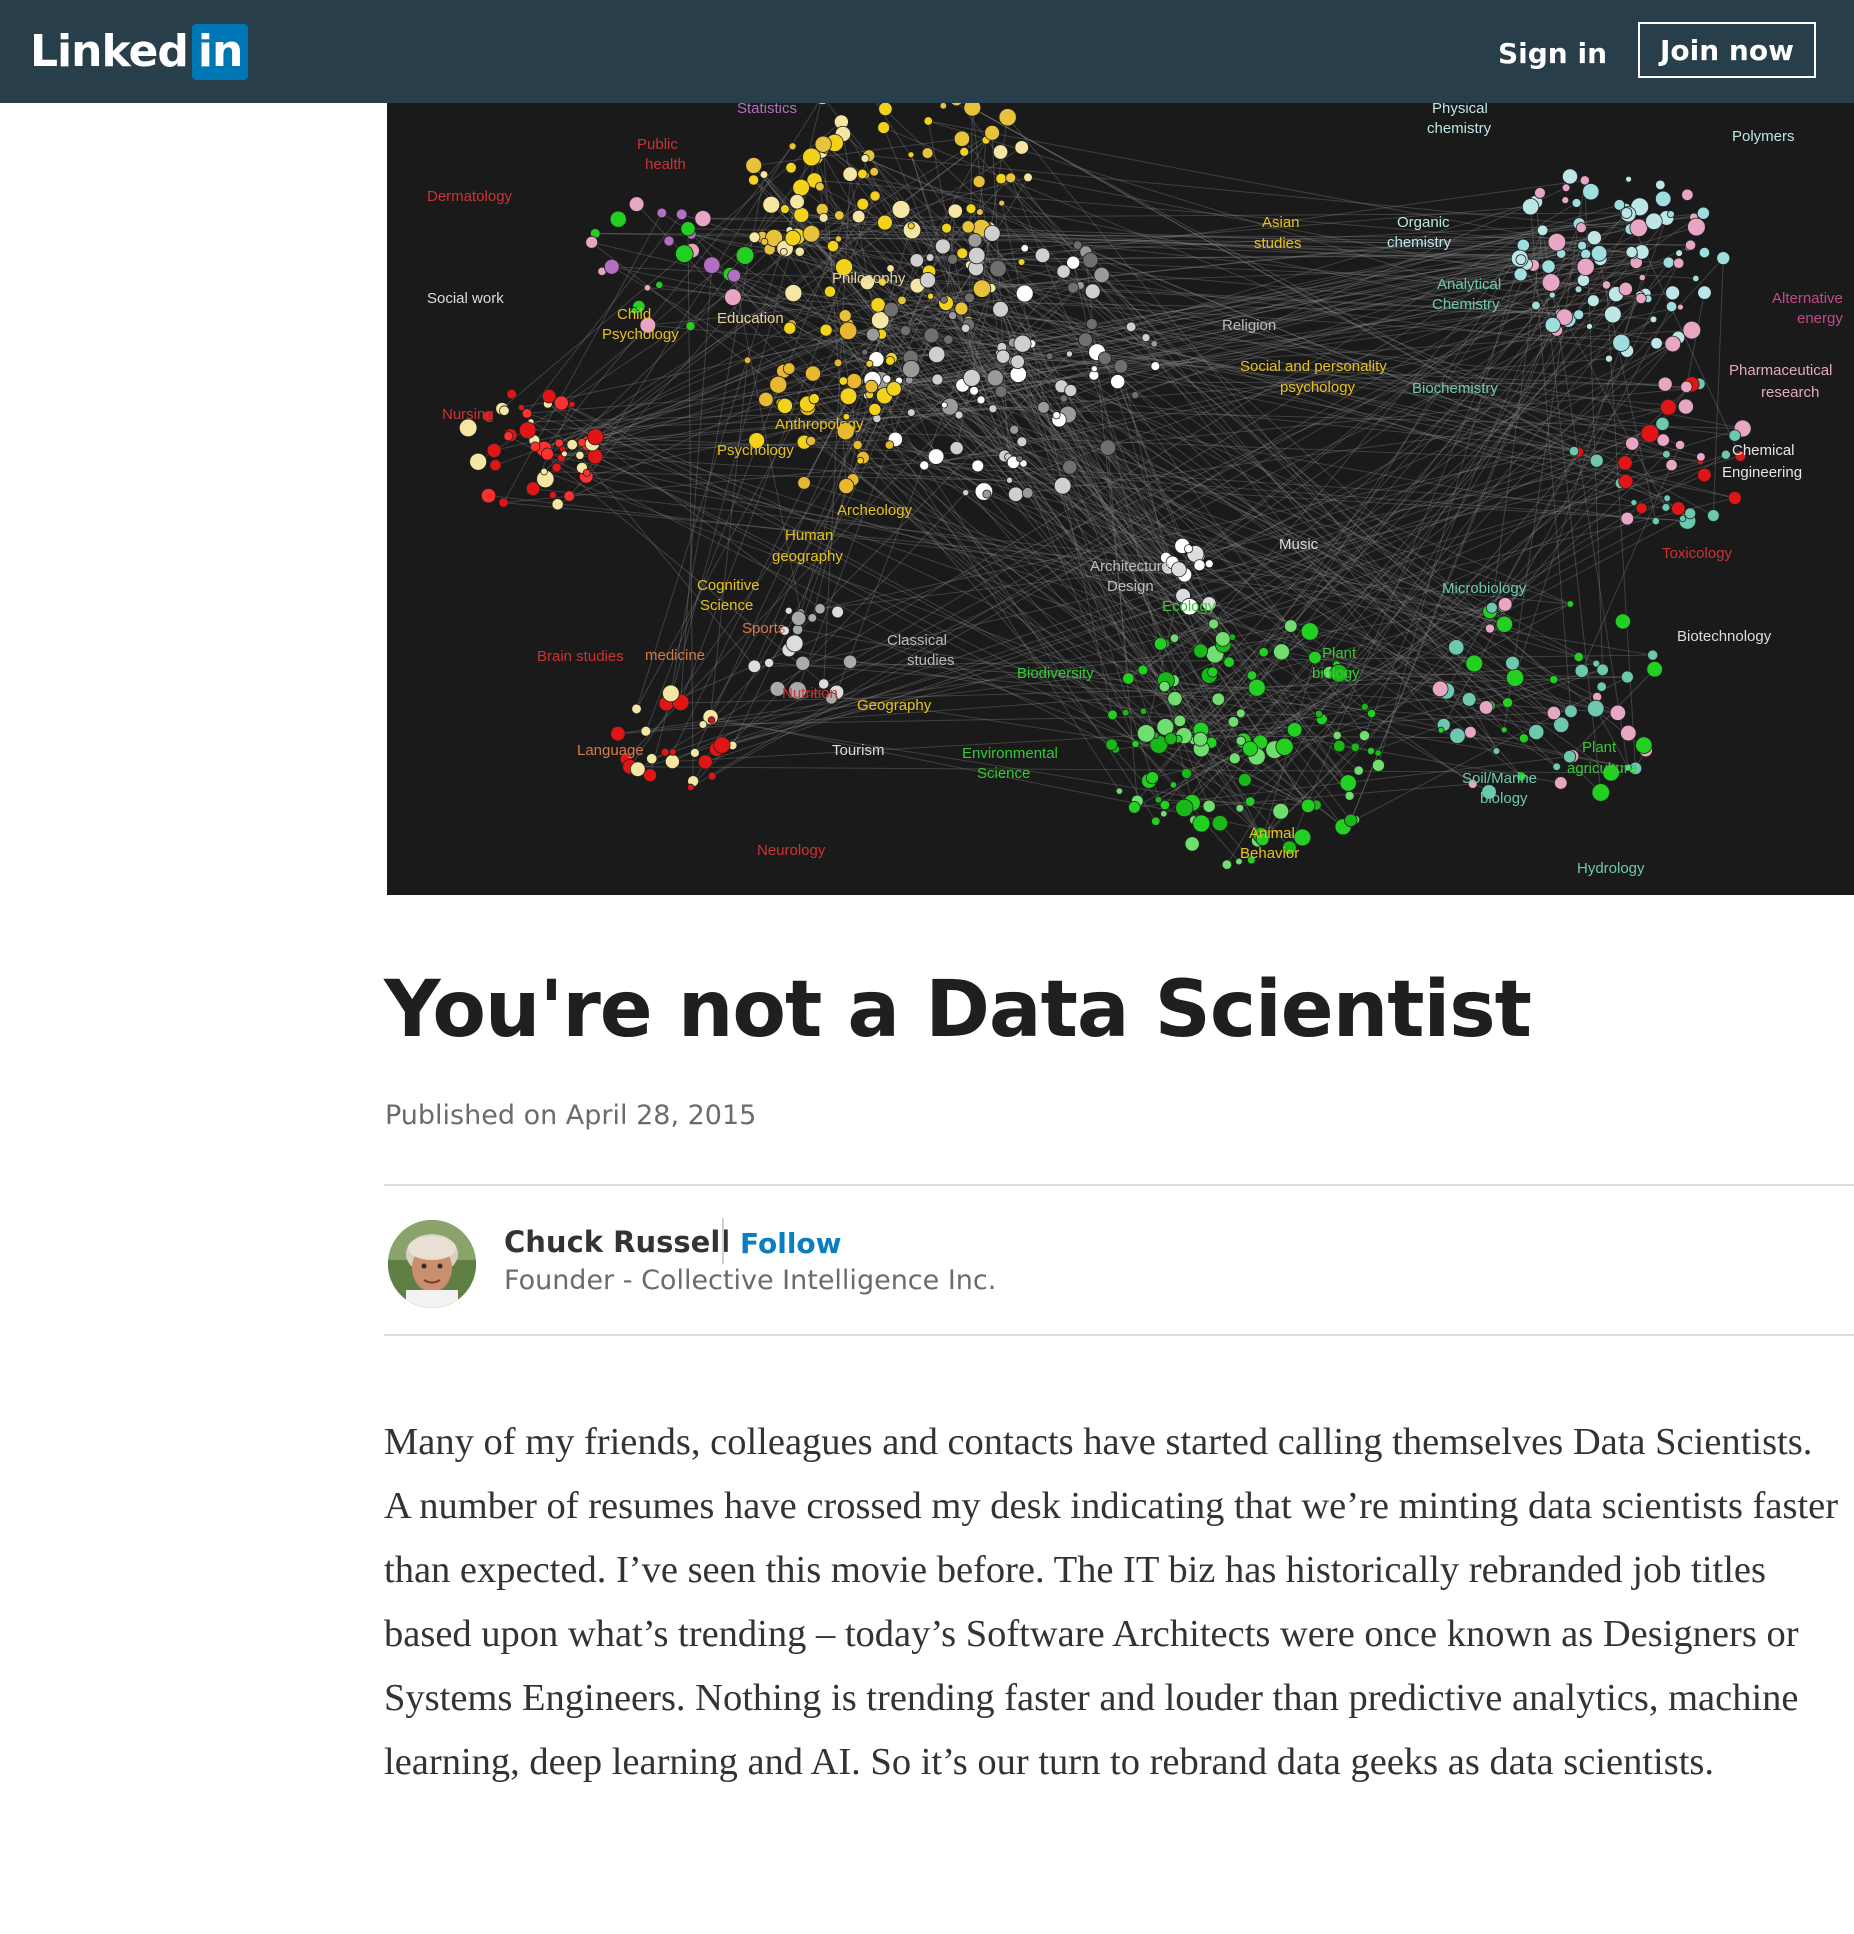 This screenshot has height=1934, width=1854. I want to click on map-label: Biotechnology, so click(1724, 636).